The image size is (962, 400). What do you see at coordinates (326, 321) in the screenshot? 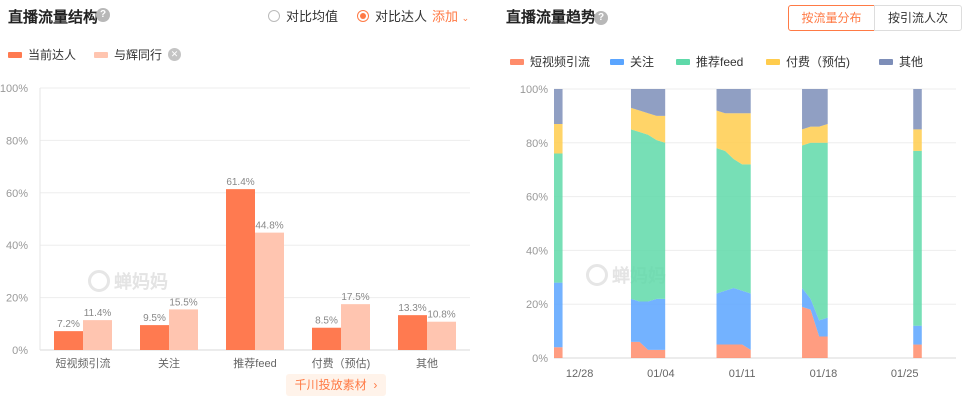
I see `bar-value-label: 8.5%` at bounding box center [326, 321].